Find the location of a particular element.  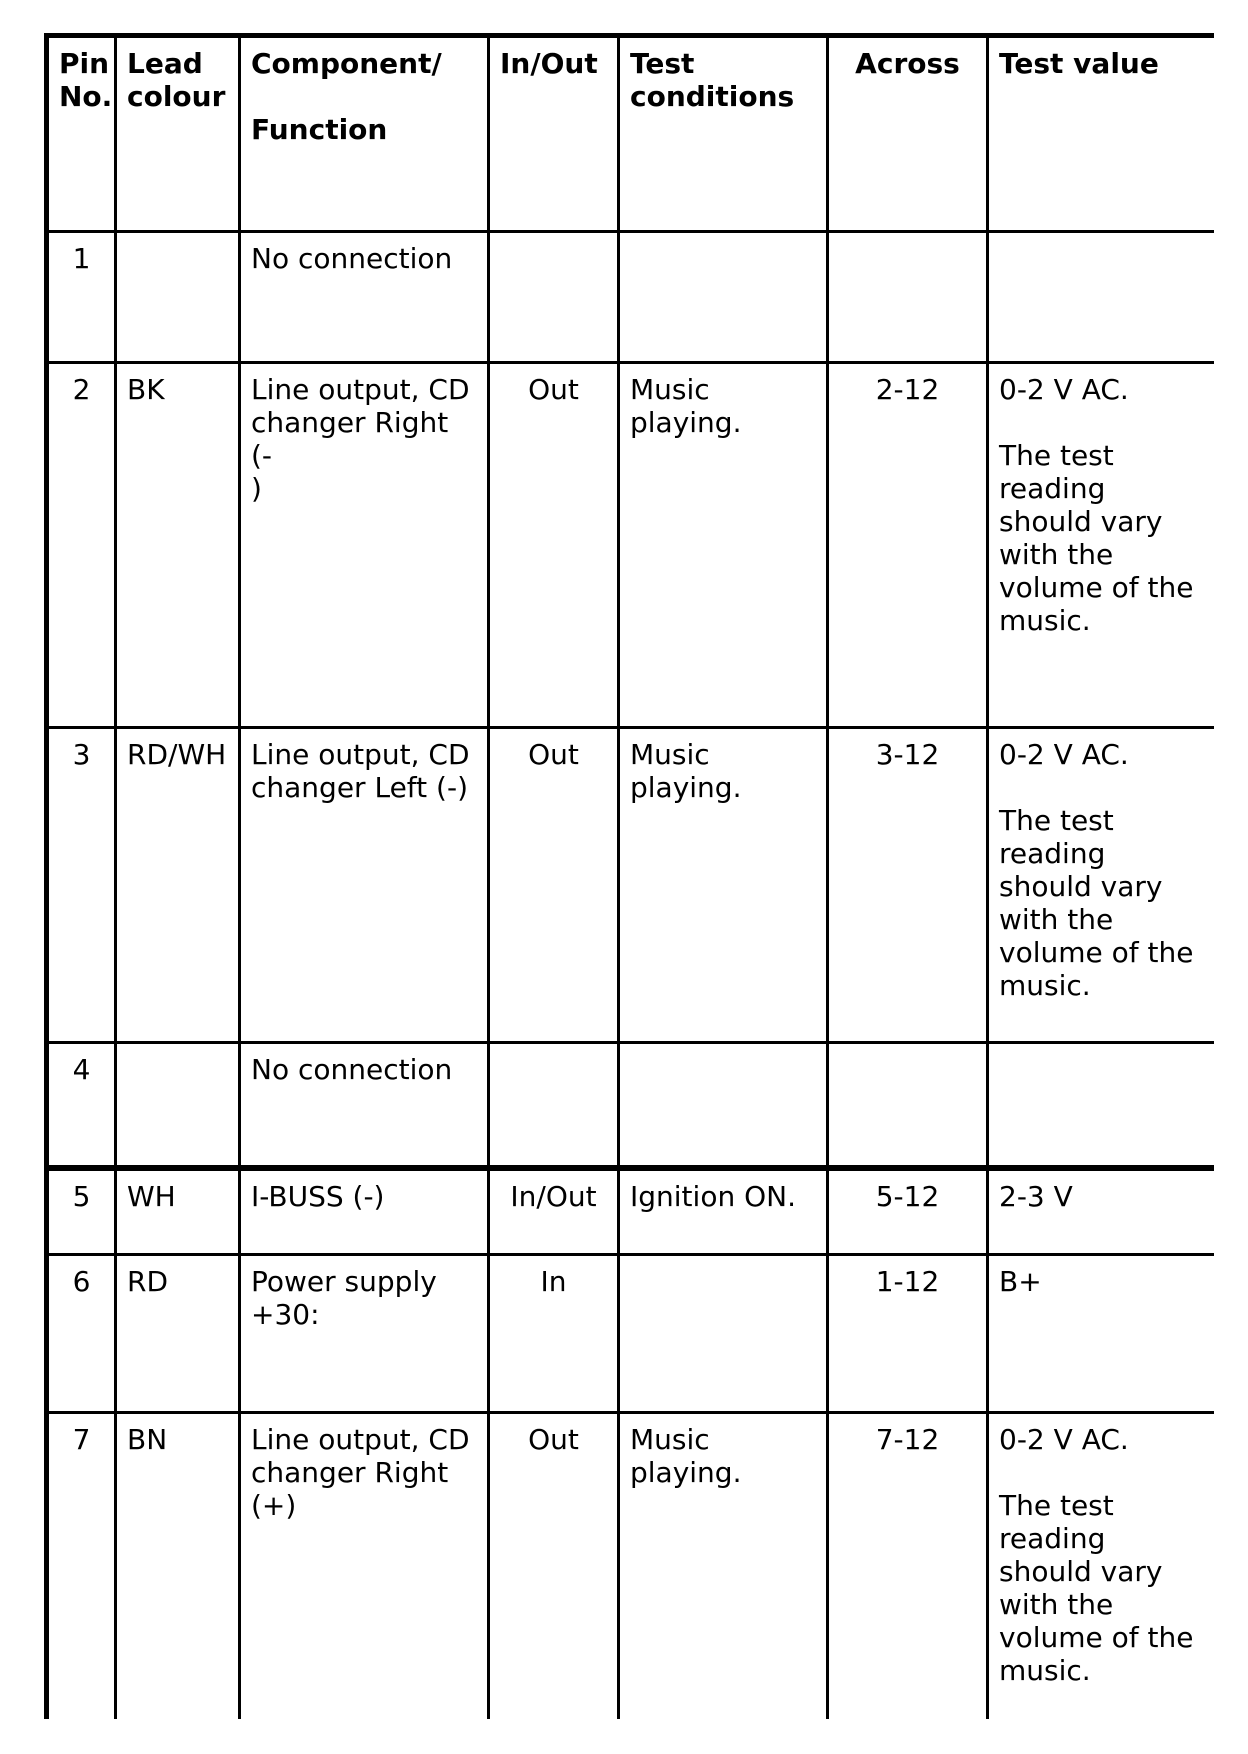

table-row-pin-1: 1 No connection is located at coordinates (629, 297).